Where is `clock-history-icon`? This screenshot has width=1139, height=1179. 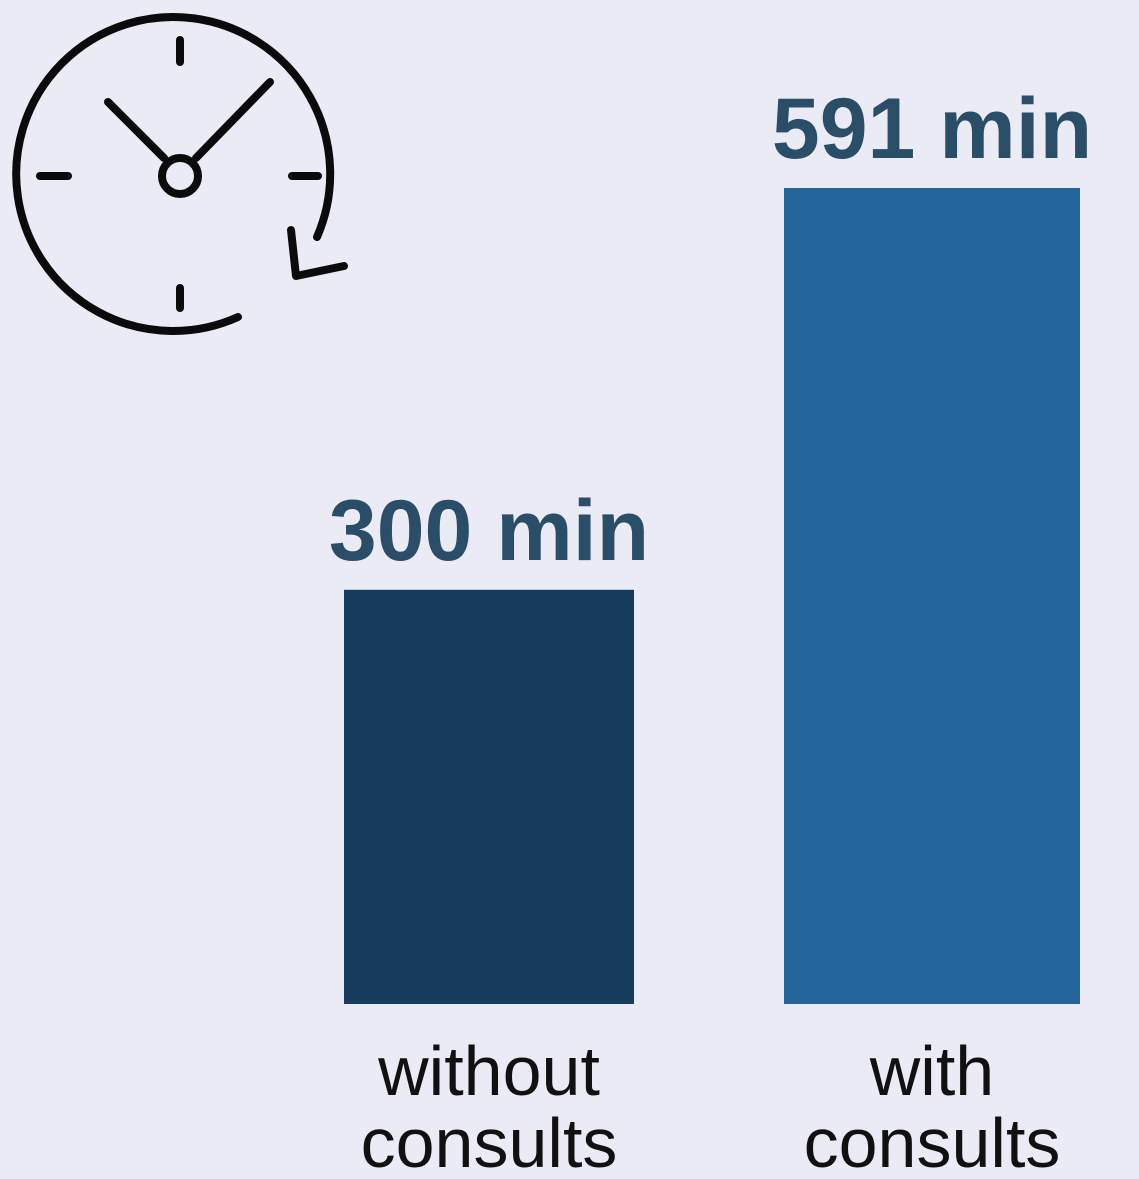
clock-history-icon is located at coordinates (180, 174).